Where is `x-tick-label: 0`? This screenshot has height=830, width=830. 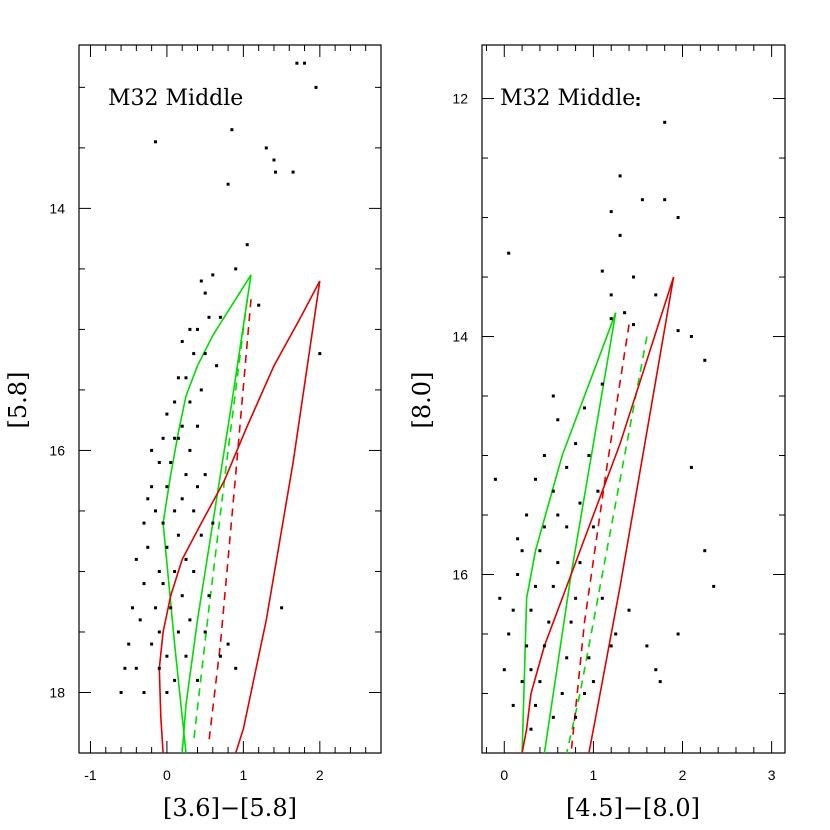 x-tick-label: 0 is located at coordinates (167, 775).